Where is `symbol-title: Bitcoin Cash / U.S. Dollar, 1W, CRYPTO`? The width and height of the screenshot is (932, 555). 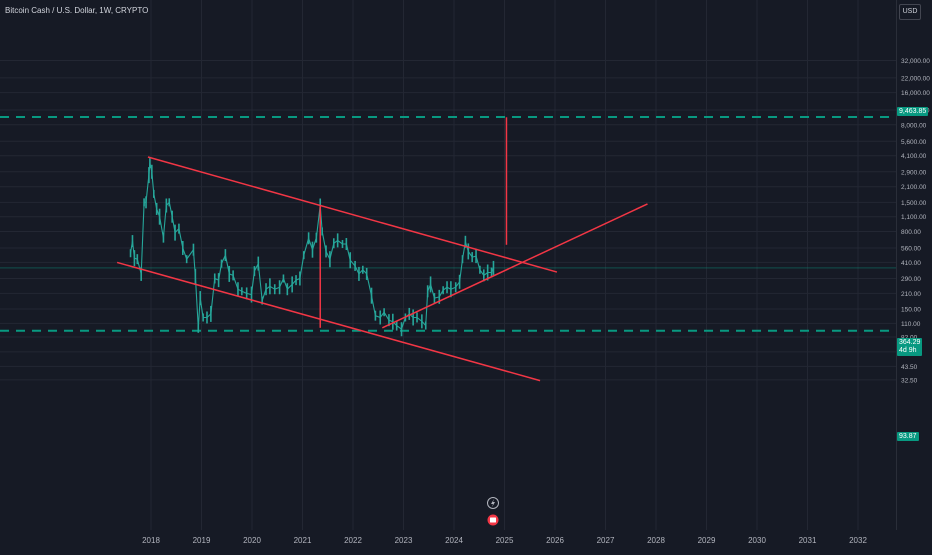 symbol-title: Bitcoin Cash / U.S. Dollar, 1W, CRYPTO is located at coordinates (77, 10).